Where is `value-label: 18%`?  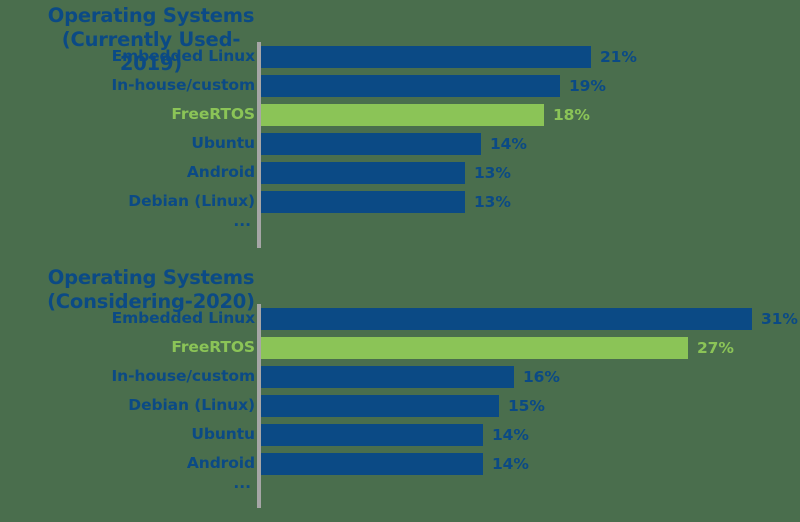 value-label: 18% is located at coordinates (571, 114).